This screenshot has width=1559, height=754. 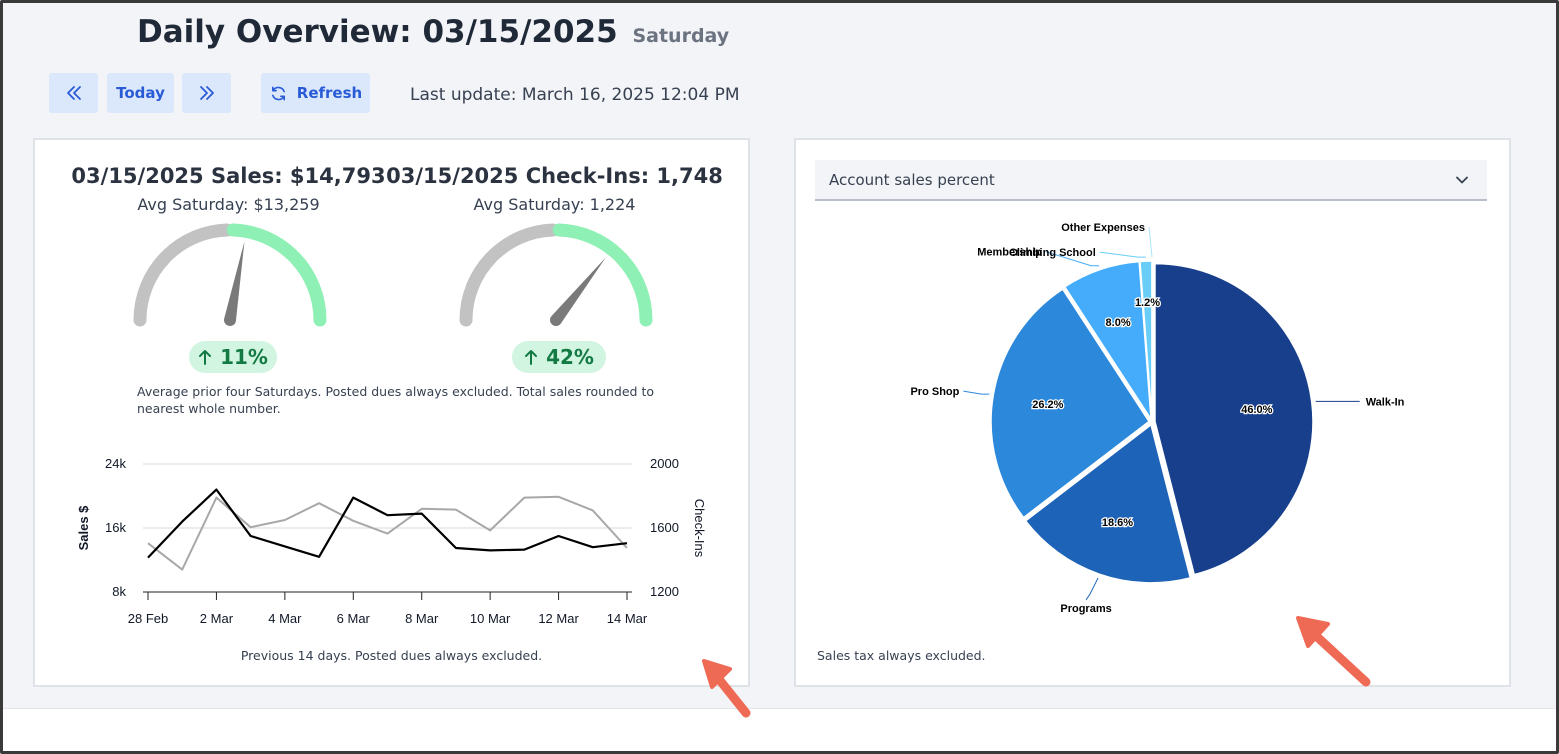 I want to click on pie-category-label: Programs, so click(x=1085, y=609).